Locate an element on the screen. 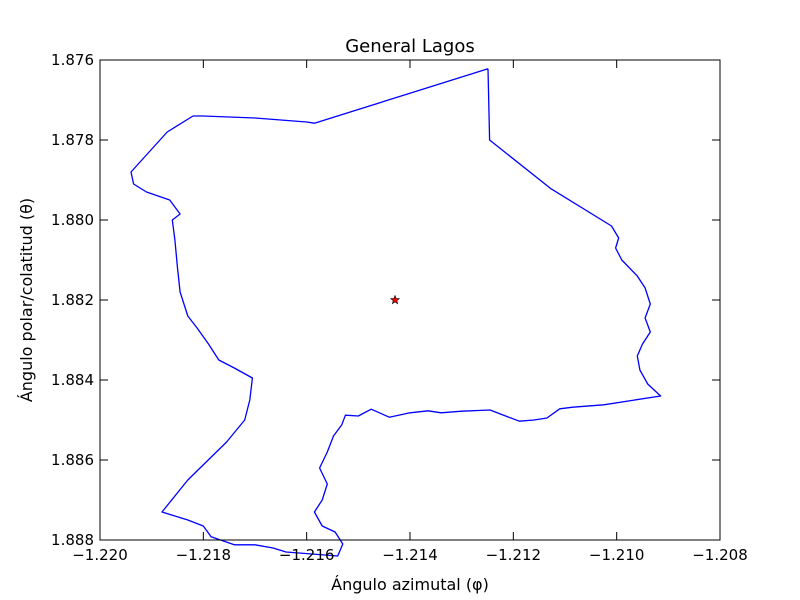 This screenshot has width=800, height=600. y-tick-label: 1.888 is located at coordinates (72, 540).